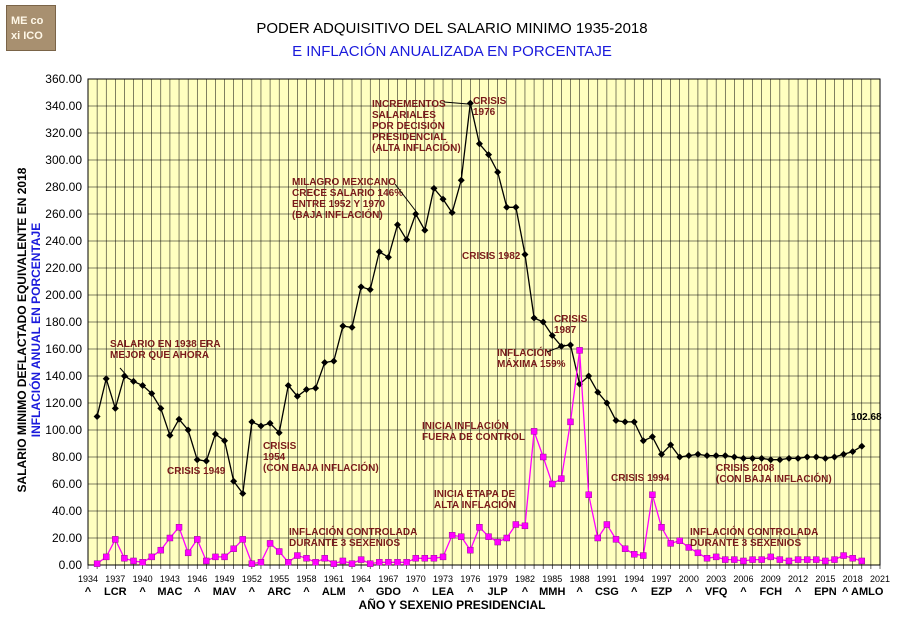  I want to click on sexenio-label: LEA, so click(443, 592).